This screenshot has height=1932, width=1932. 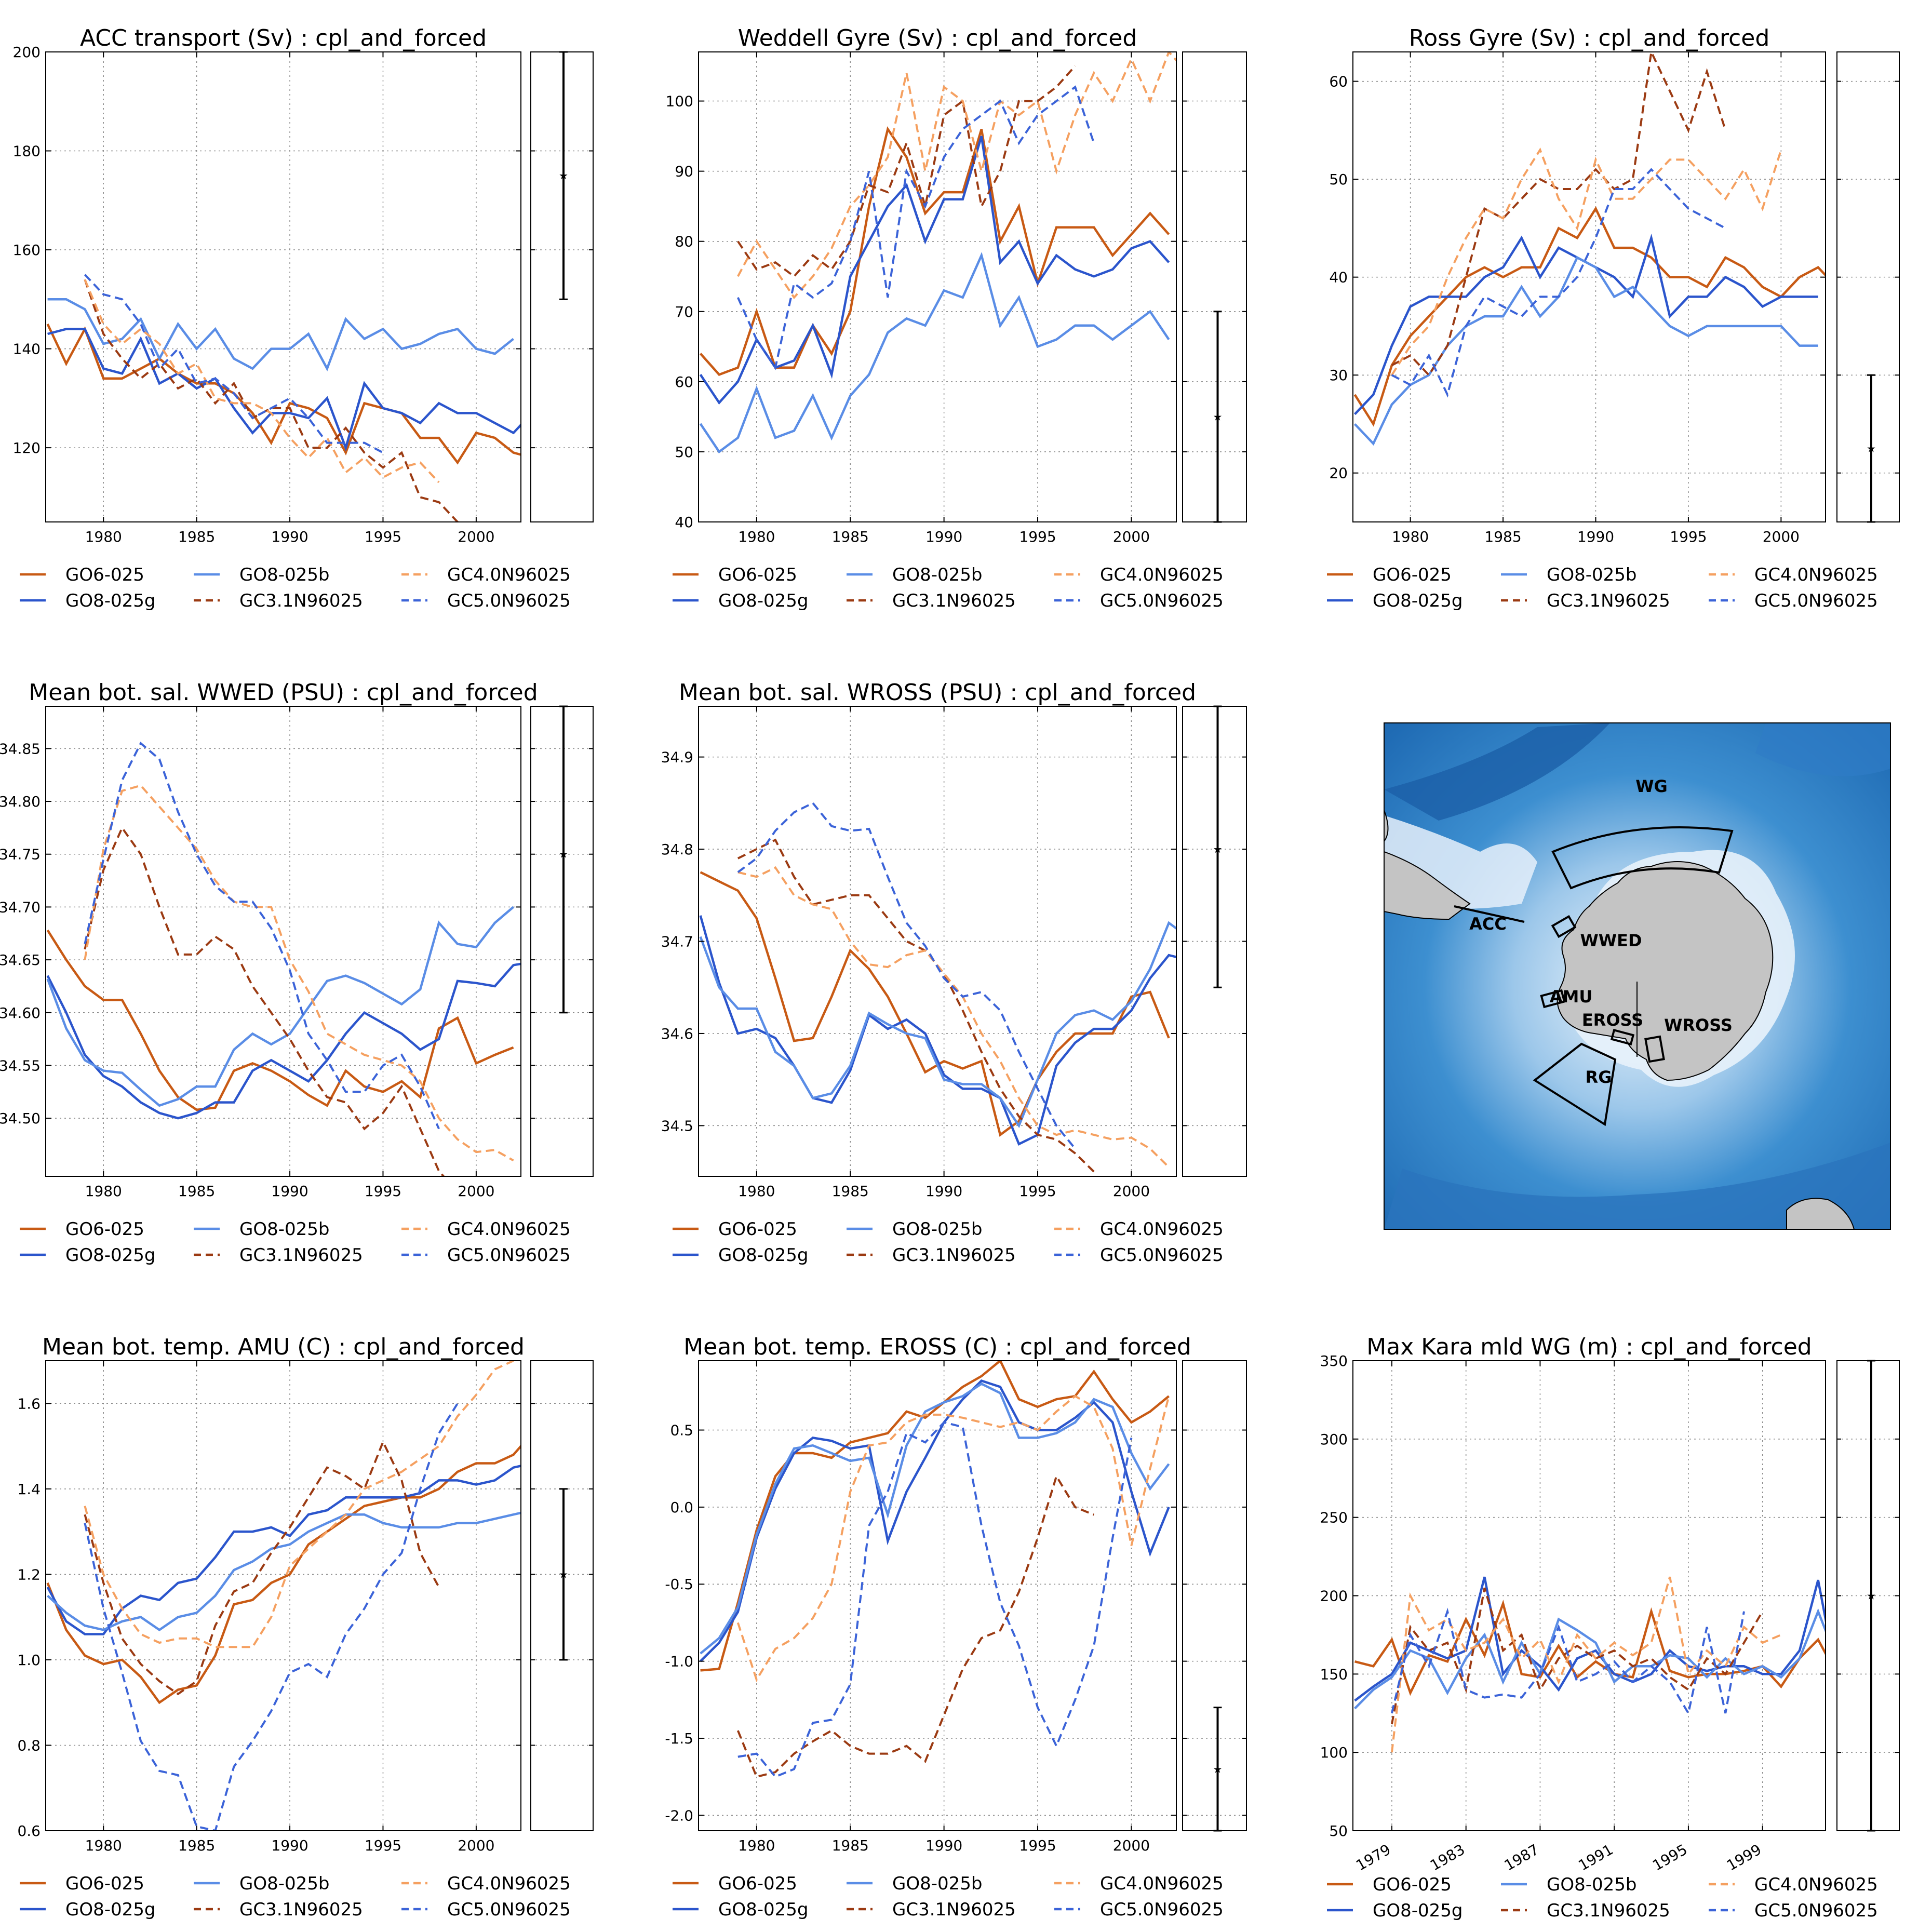 What do you see at coordinates (20, 1118) in the screenshot?
I see `y-tick-label: 34.50` at bounding box center [20, 1118].